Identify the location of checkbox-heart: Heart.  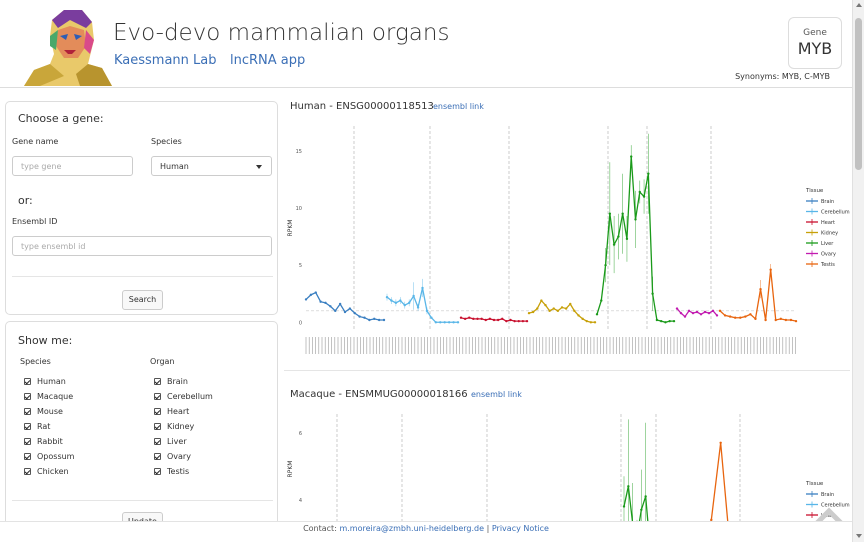
(171, 411).